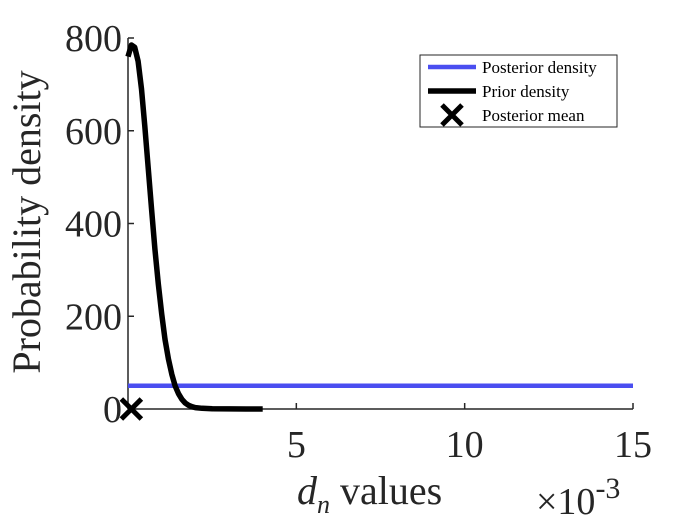  Describe the element at coordinates (465, 445) in the screenshot. I see `x-tick-label: 10` at that location.